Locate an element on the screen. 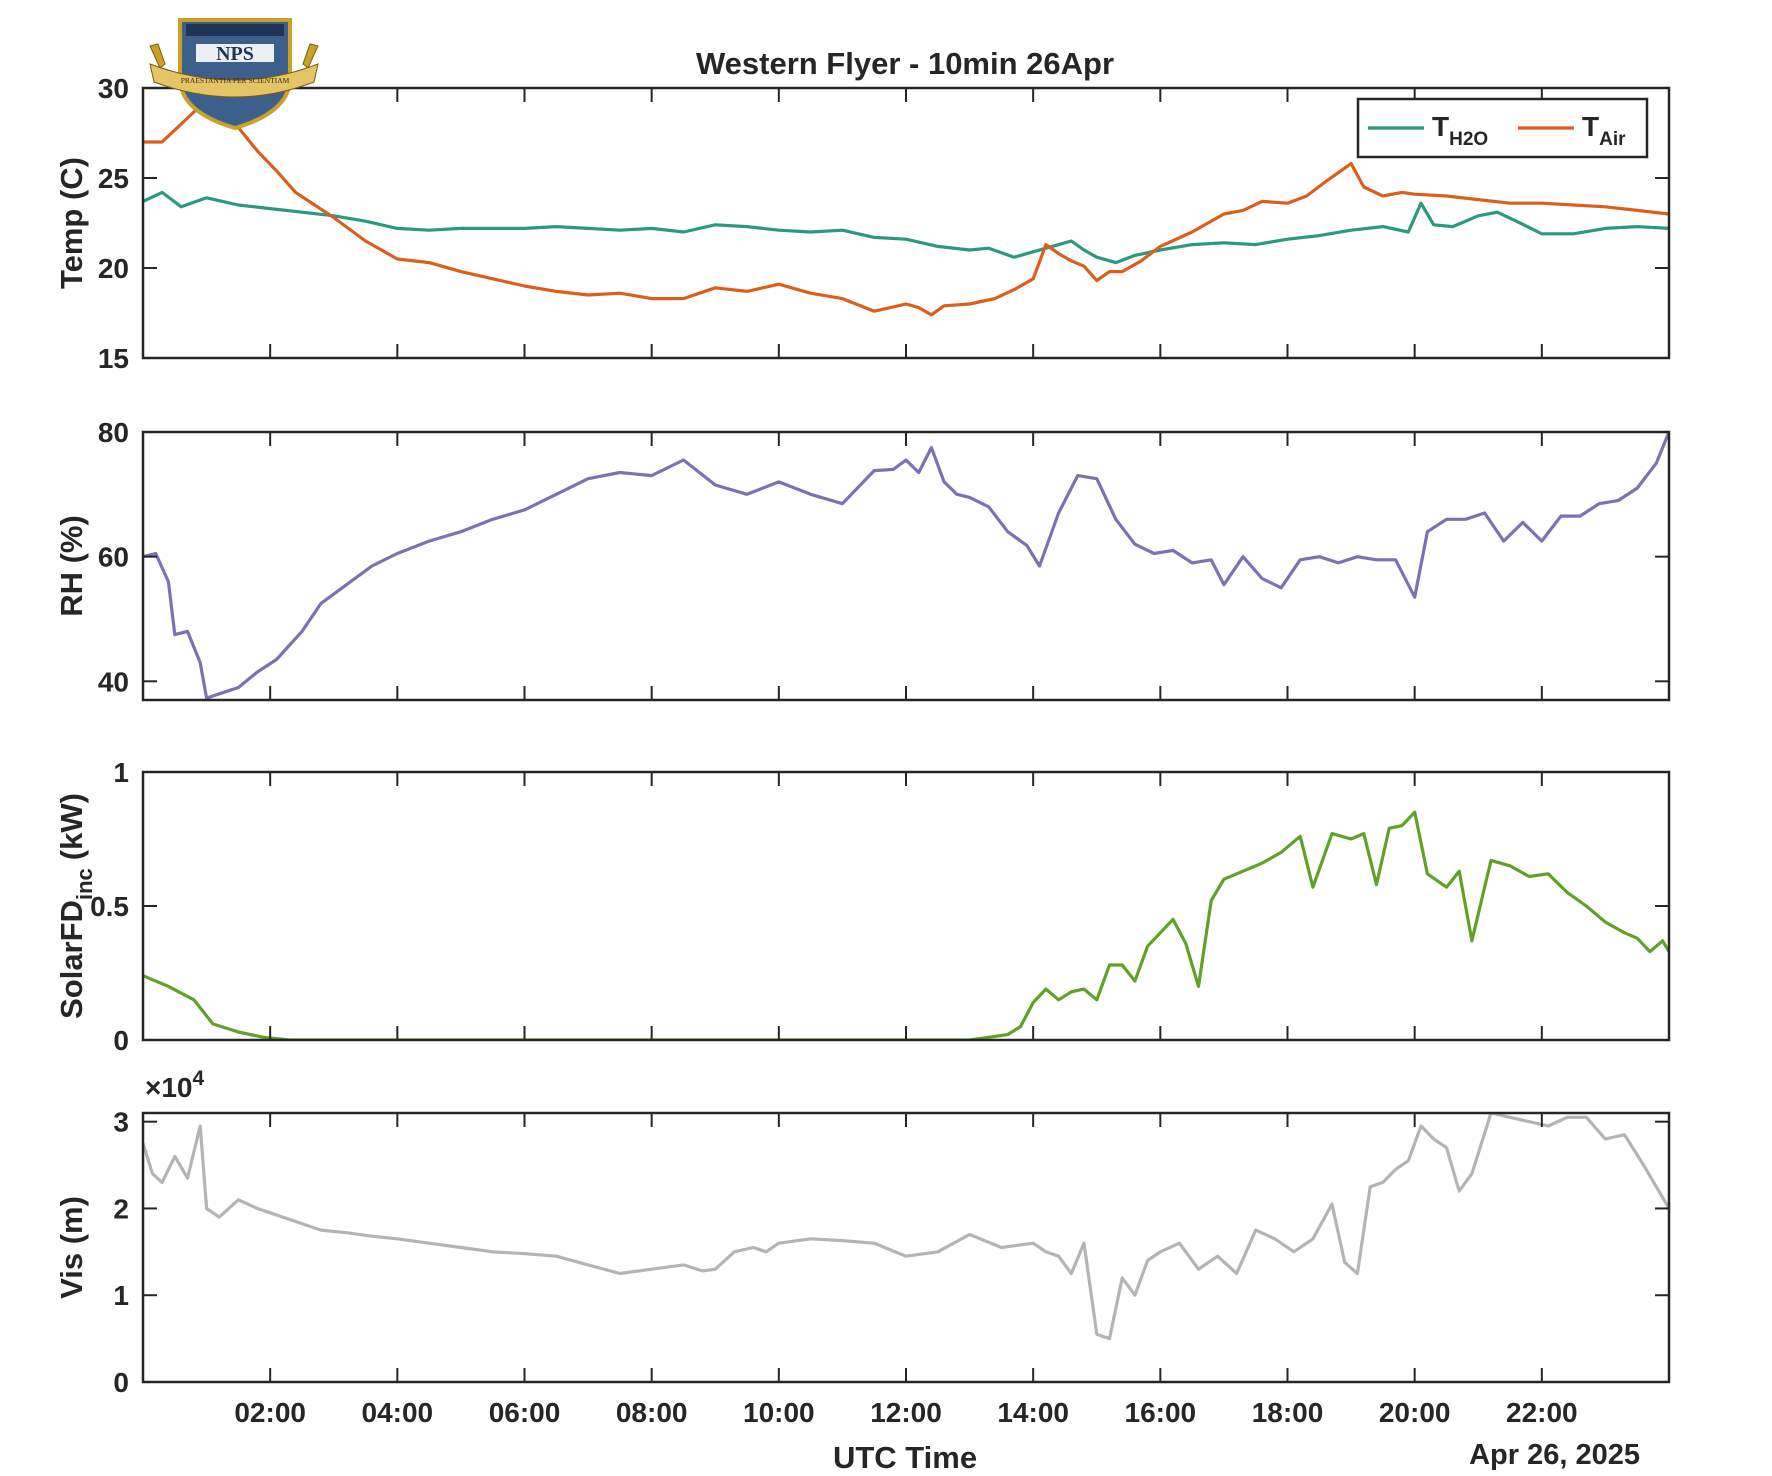  x-tick-label: 14:00 is located at coordinates (1033, 1412).